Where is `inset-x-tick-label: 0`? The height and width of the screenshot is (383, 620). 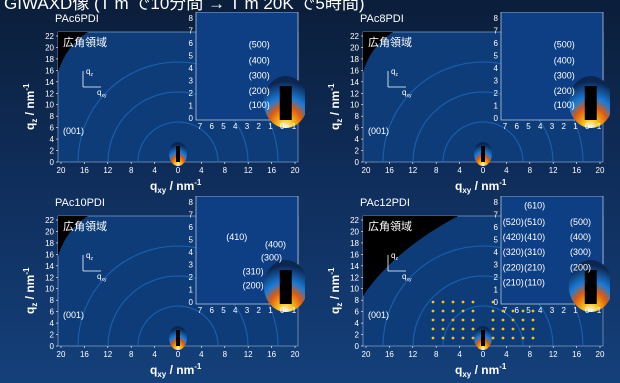
inset-x-tick-label: 0 is located at coordinates (282, 126).